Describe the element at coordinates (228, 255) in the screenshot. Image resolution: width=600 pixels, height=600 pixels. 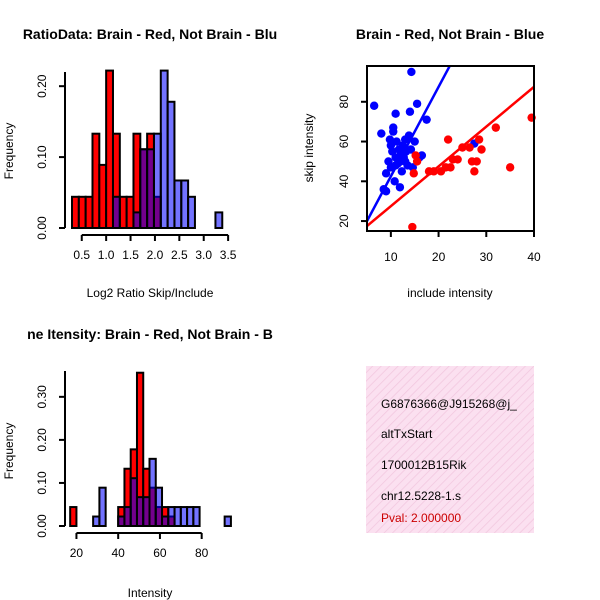
I see `p1-x-tick-label: 3.5` at that location.